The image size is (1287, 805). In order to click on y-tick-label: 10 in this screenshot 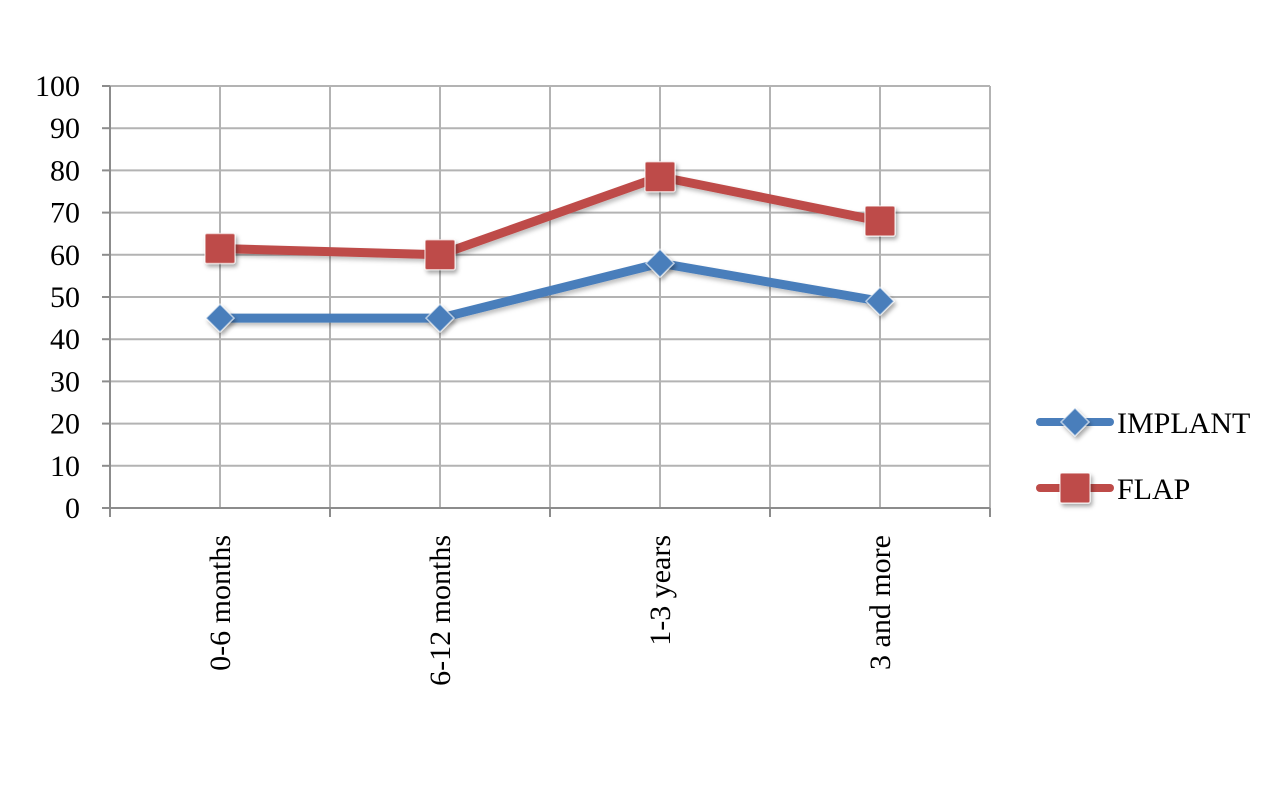, I will do `click(65, 466)`.